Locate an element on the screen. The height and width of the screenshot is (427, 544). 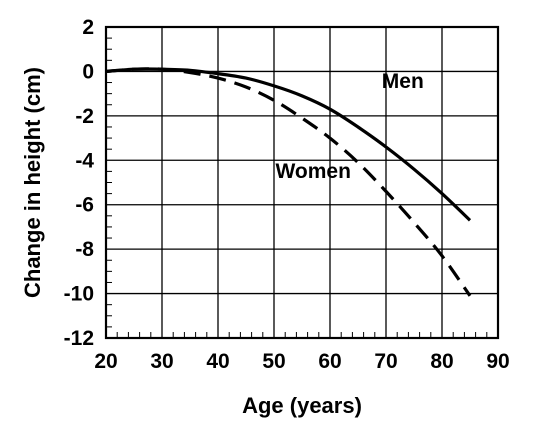
x-axis-title: Age (years) is located at coordinates (302, 405).